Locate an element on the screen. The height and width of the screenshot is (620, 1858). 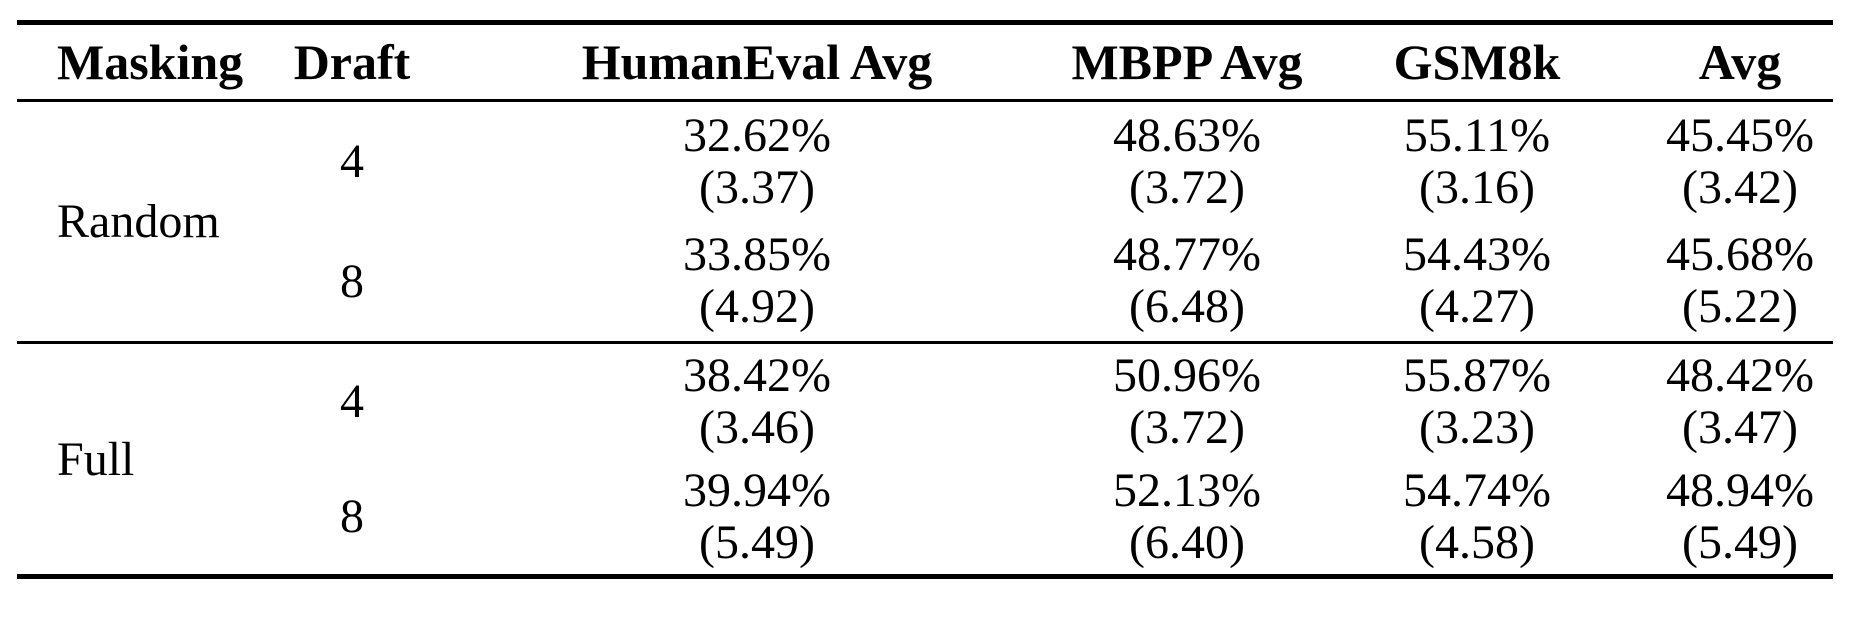
column-header-humaneval: HumanEval Avg is located at coordinates (757, 62).